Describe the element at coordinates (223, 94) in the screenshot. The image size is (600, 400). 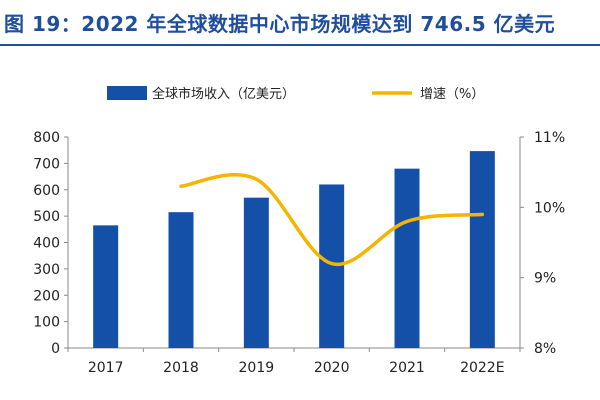
I see `legend-bar-label: 全球市场收入（亿美元）` at that location.